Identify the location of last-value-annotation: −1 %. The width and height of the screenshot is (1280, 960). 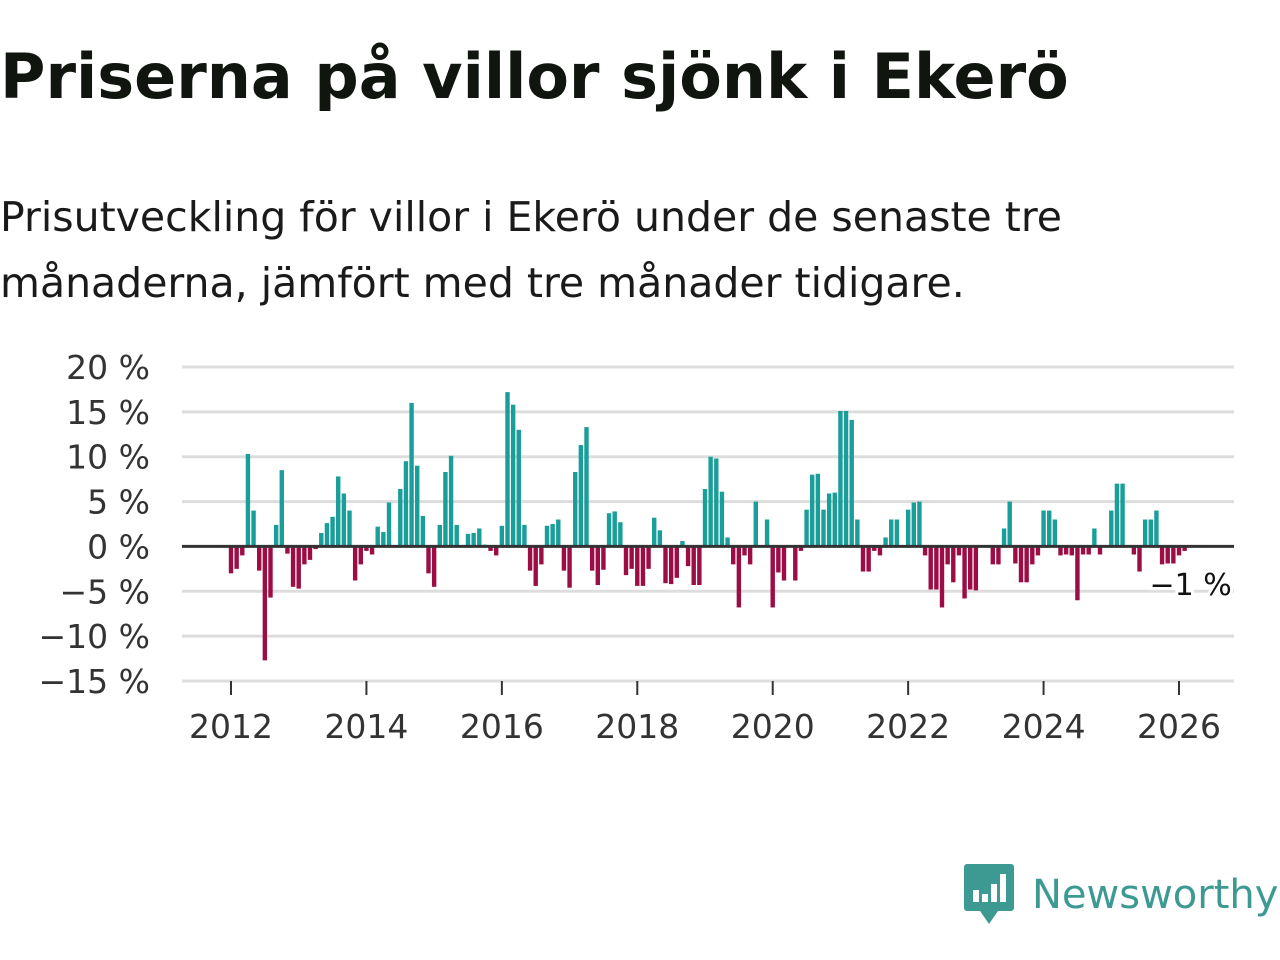
(1191, 585).